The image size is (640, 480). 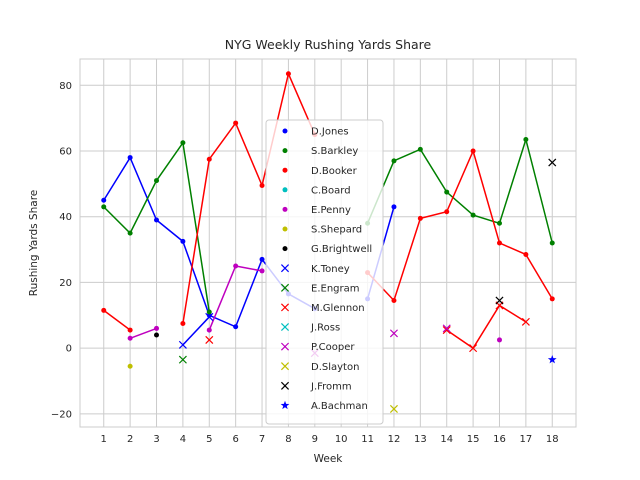 What do you see at coordinates (526, 231) in the screenshot?
I see `series-j-fromm` at bounding box center [526, 231].